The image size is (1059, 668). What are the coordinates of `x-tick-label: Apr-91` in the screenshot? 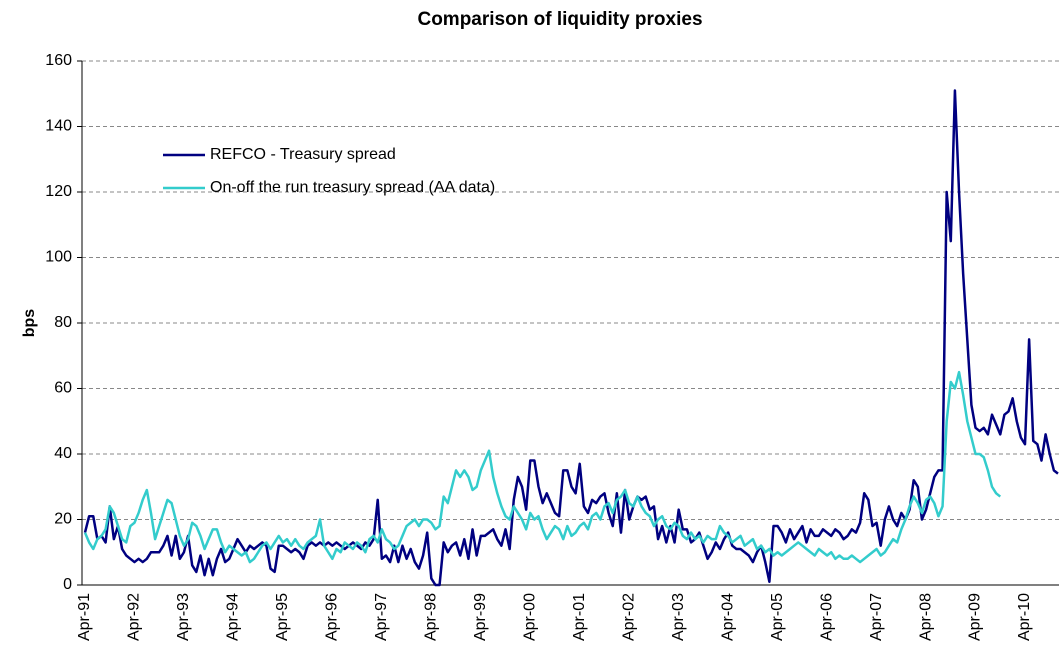 It's located at (84, 617).